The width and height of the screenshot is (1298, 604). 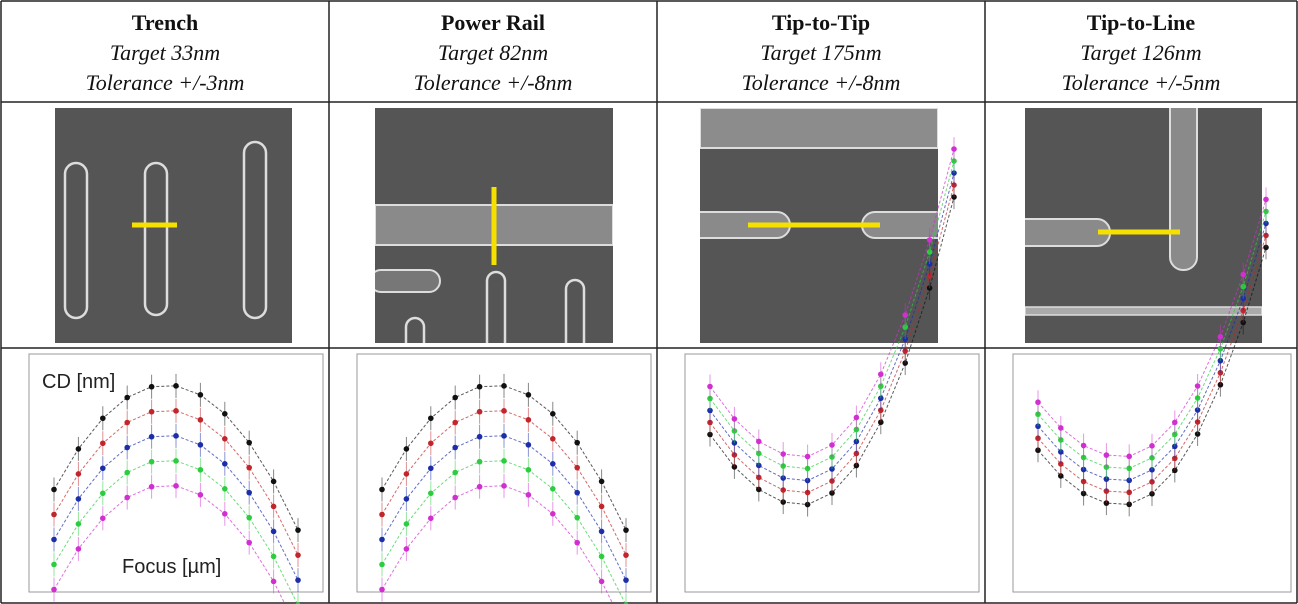 I want to click on column-title: Tip-to-Line, so click(x=1141, y=22).